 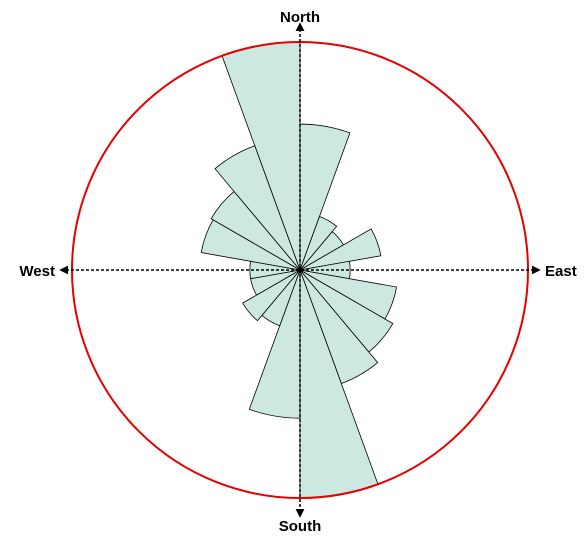 What do you see at coordinates (300, 17) in the screenshot?
I see `north-label: North` at bounding box center [300, 17].